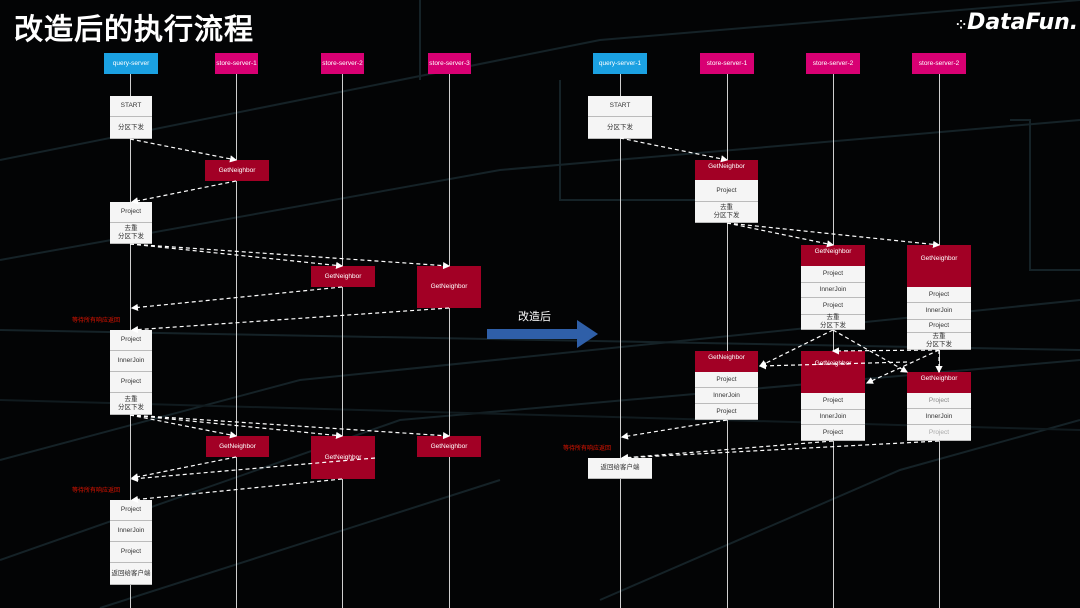 The image size is (1080, 608). I want to click on header-after-store-server-1: store-server-1, so click(727, 63).